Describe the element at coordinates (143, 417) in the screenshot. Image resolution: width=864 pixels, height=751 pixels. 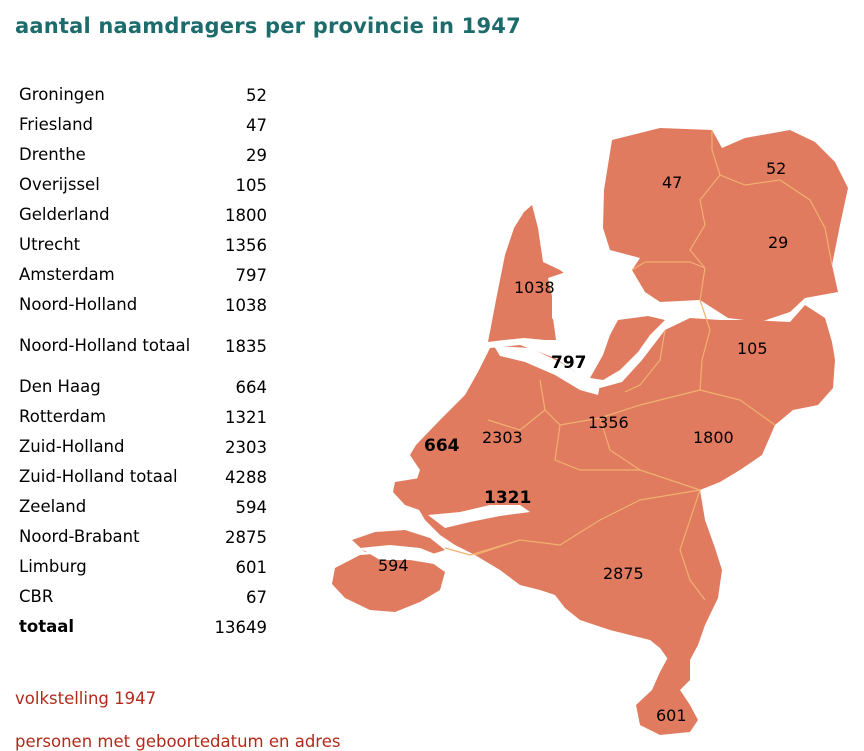
I see `table-row: Rotterdam 1321` at that location.